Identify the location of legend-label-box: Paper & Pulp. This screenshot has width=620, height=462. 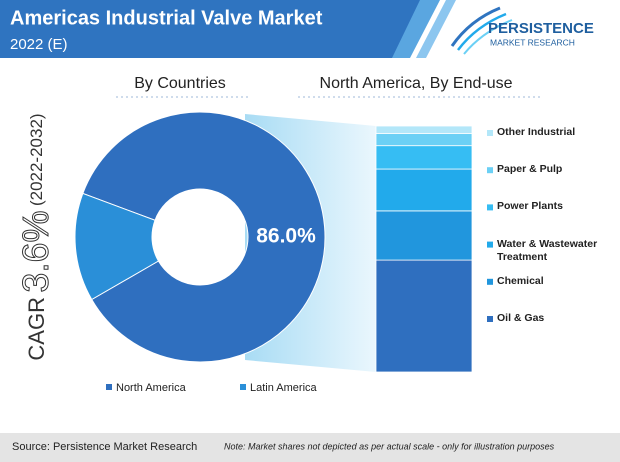
(530, 169).